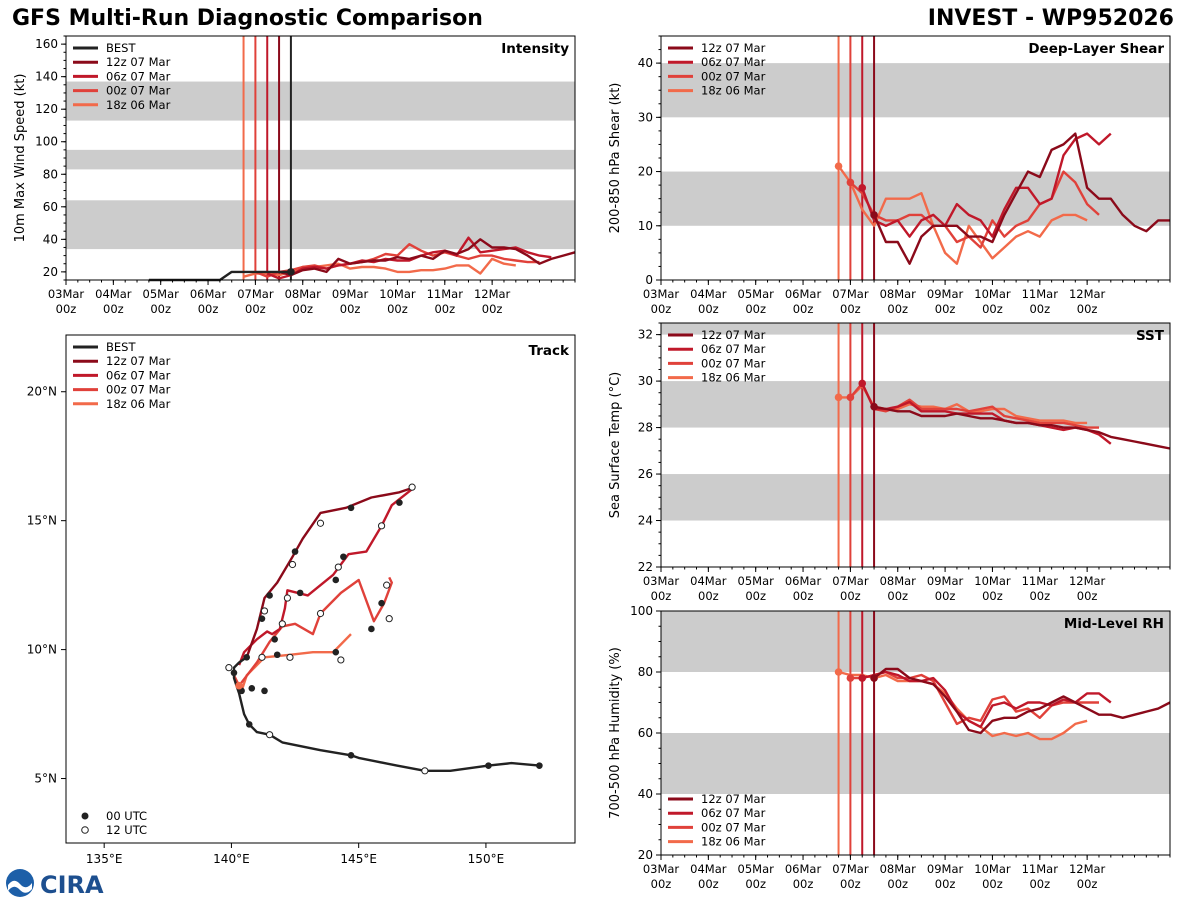 The height and width of the screenshot is (900, 1200). Describe the element at coordinates (46, 109) in the screenshot. I see `y-tick-label: 120` at that location.